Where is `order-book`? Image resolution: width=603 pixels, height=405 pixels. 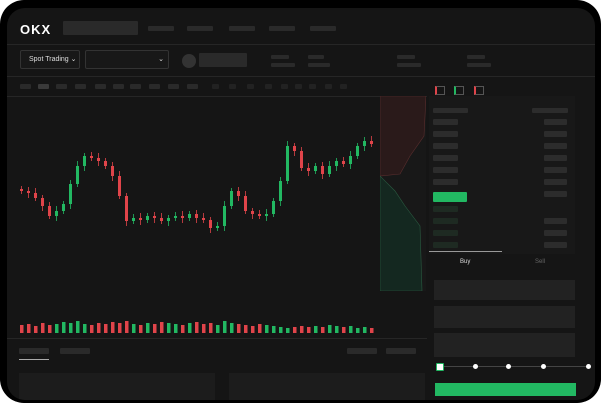
order-book is located at coordinates (502, 175).